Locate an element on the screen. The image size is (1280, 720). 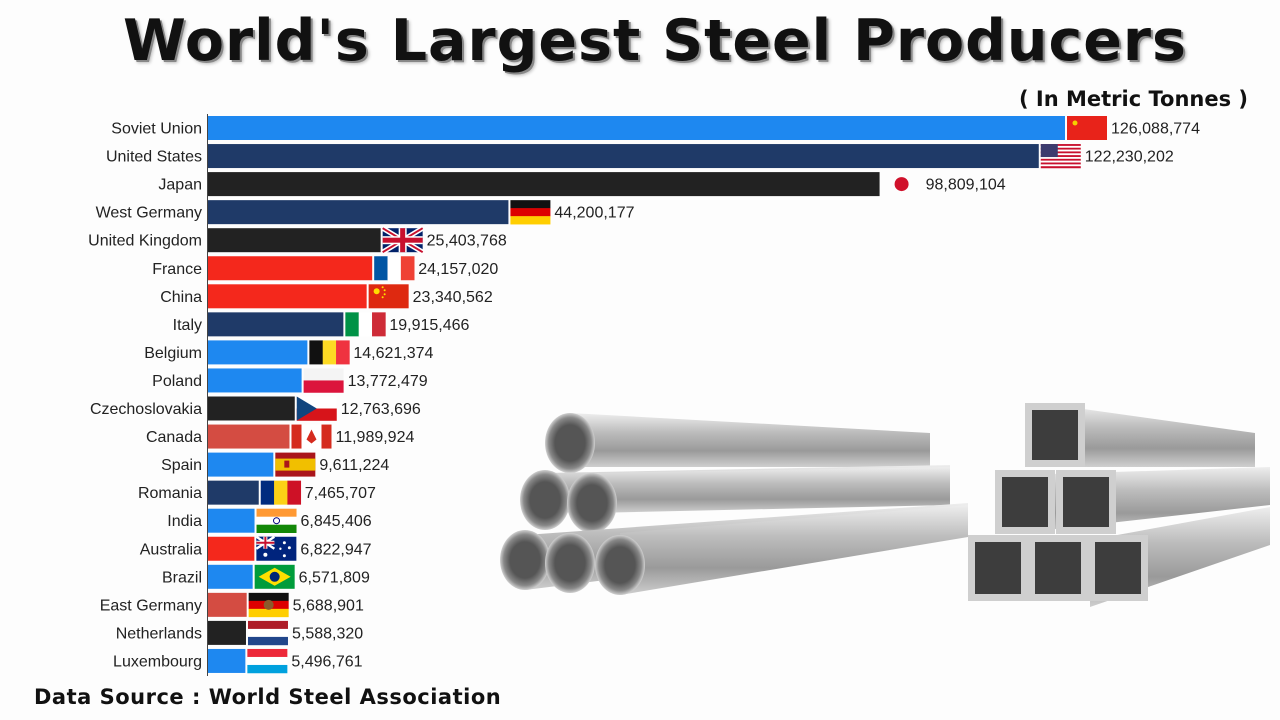
value-label: 126,088,774 is located at coordinates (1155, 129).